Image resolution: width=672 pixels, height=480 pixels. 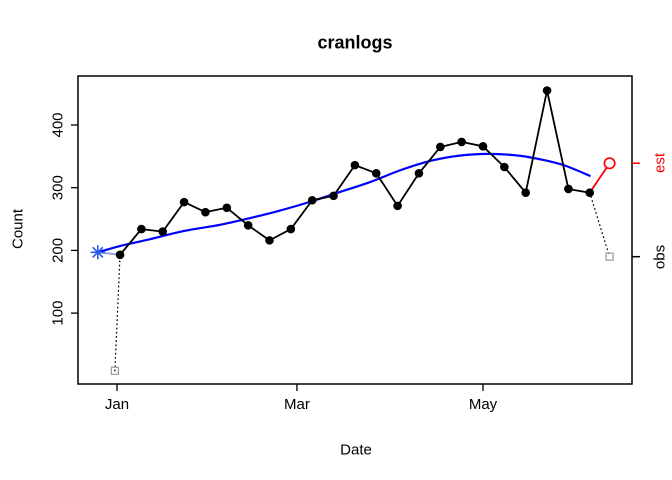 What do you see at coordinates (483, 404) in the screenshot?
I see `x-axis-tick-label: May` at bounding box center [483, 404].